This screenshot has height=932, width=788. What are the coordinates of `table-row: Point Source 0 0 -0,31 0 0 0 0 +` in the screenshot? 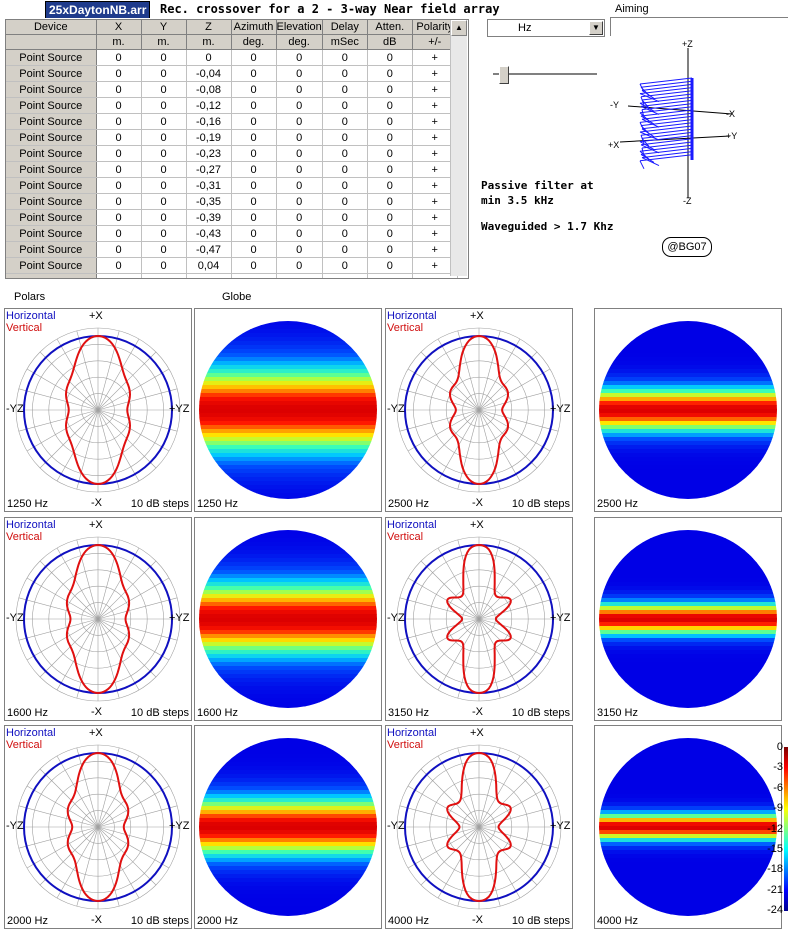 It's located at (232, 185).